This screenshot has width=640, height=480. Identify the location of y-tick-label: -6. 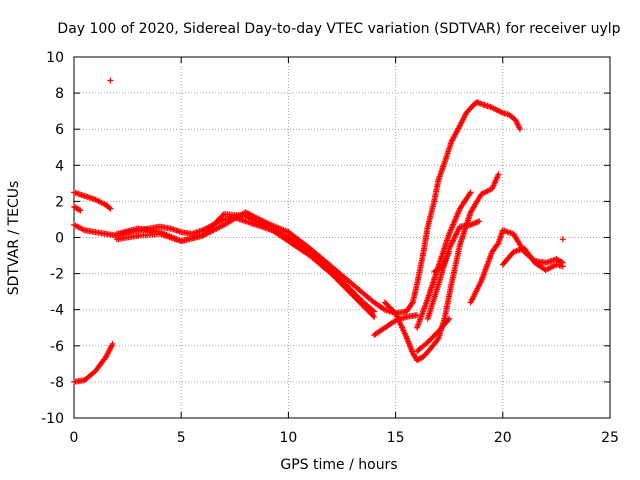
(57, 347).